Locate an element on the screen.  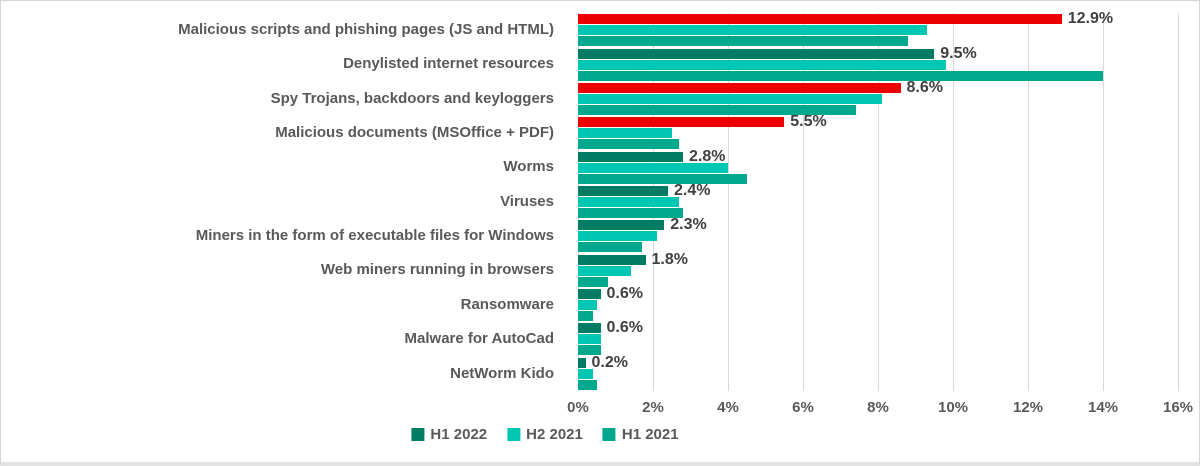
bar-row: 2.3% is located at coordinates (878, 225).